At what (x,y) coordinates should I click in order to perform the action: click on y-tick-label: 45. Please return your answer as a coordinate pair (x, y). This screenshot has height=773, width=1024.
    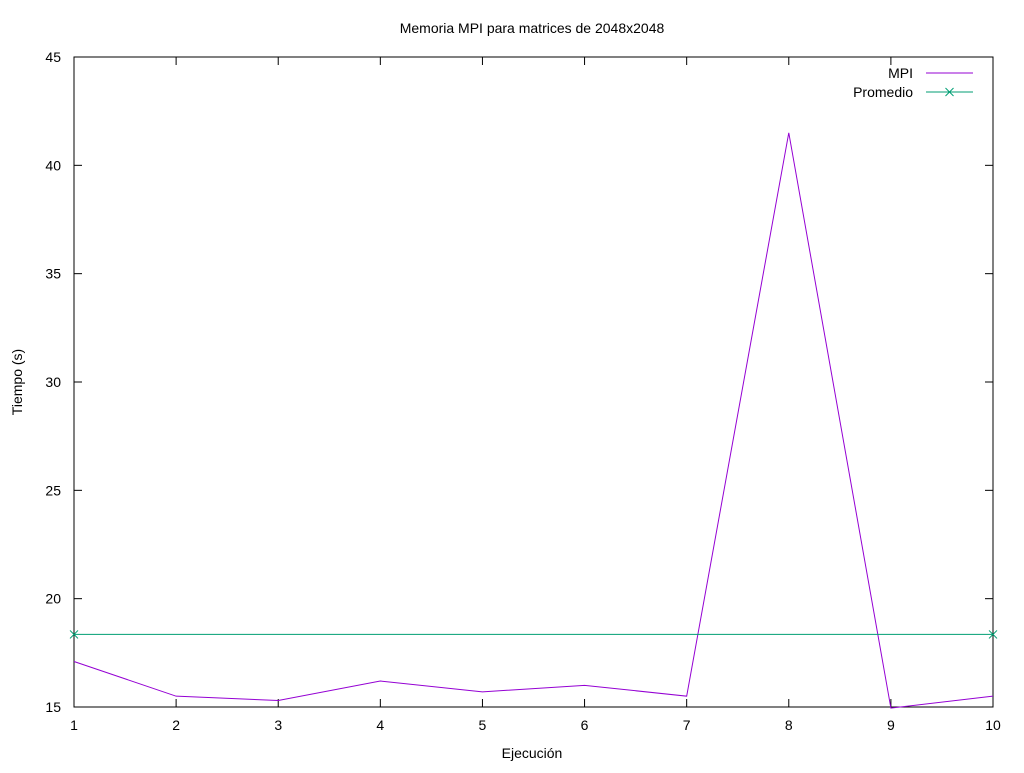
    Looking at the image, I should click on (53, 57).